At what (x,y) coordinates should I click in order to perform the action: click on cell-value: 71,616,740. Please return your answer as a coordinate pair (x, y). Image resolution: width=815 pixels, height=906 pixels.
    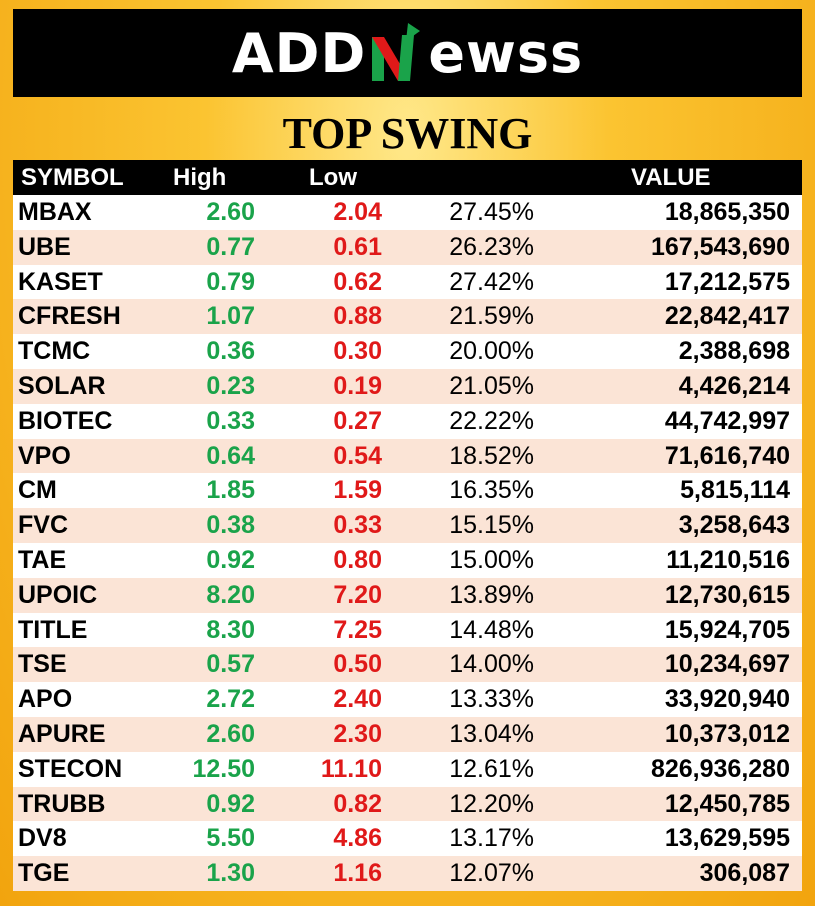
    Looking at the image, I should click on (727, 455).